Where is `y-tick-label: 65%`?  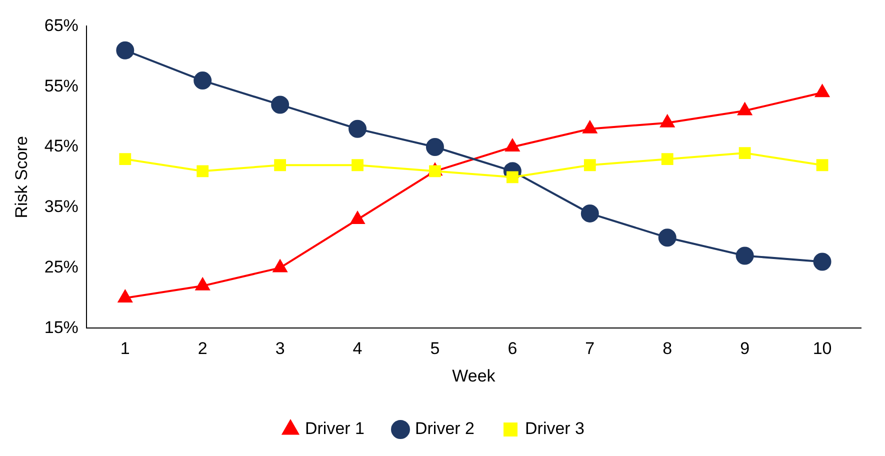
y-tick-label: 65% is located at coordinates (61, 25).